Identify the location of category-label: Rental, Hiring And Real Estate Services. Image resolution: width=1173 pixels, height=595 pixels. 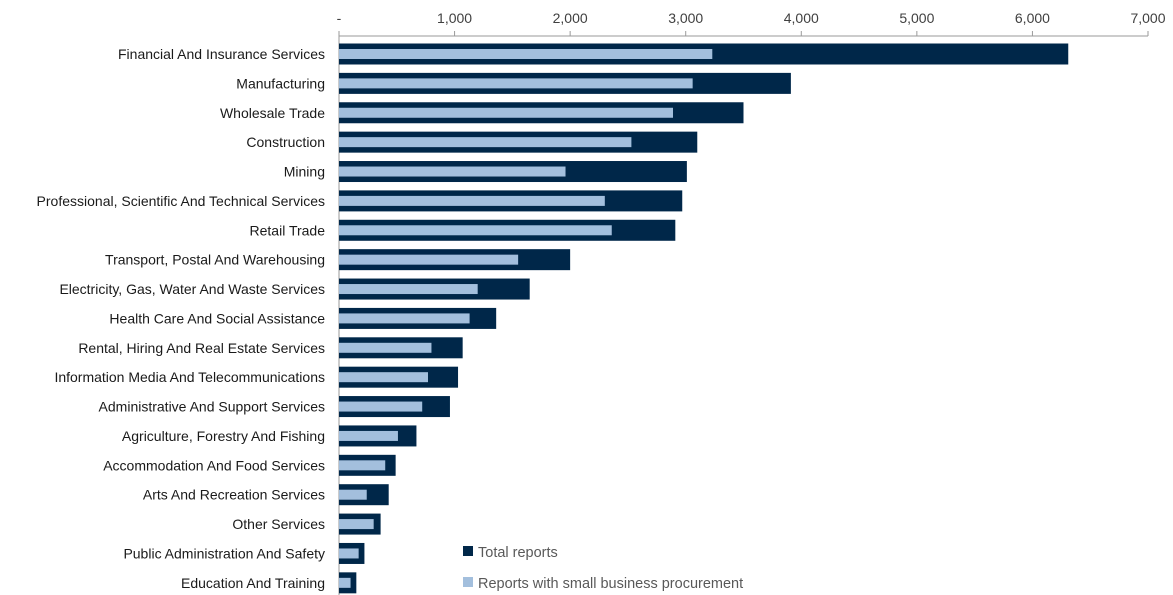
(201, 348).